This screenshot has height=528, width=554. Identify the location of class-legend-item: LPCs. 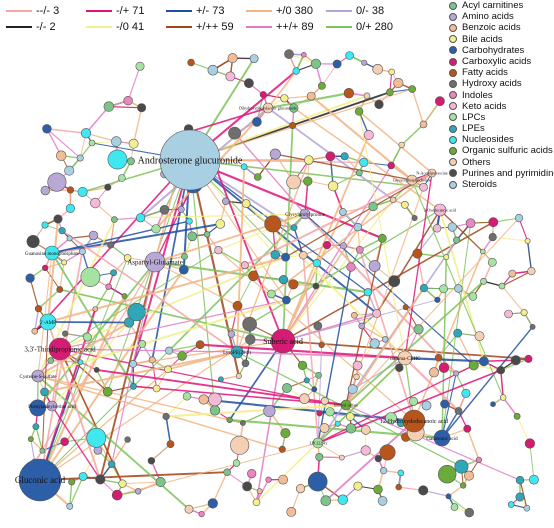
(500, 117).